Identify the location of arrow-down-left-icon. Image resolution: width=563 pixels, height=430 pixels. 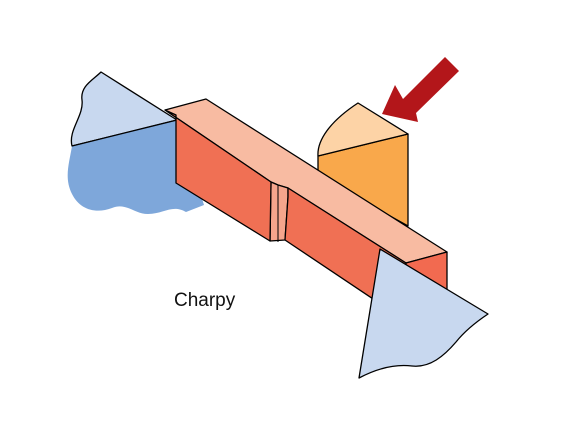
(420, 89).